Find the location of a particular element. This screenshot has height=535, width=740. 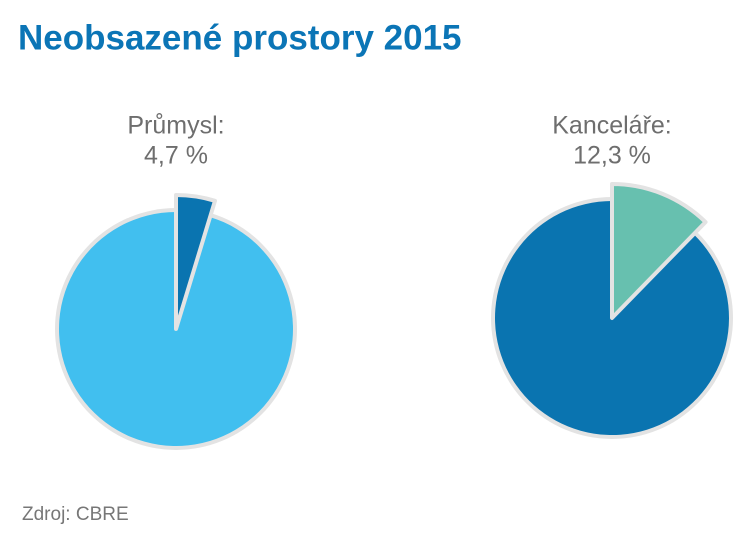

value-label: 12,3 % is located at coordinates (612, 156).